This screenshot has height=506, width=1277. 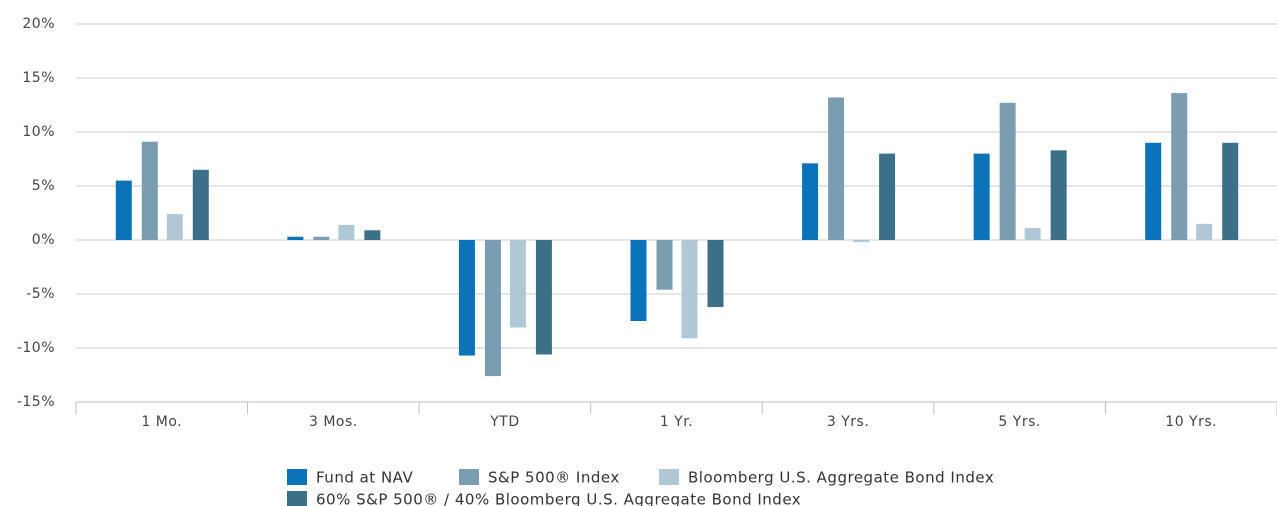 What do you see at coordinates (36, 348) in the screenshot?
I see `y-tick-label: -10%` at bounding box center [36, 348].